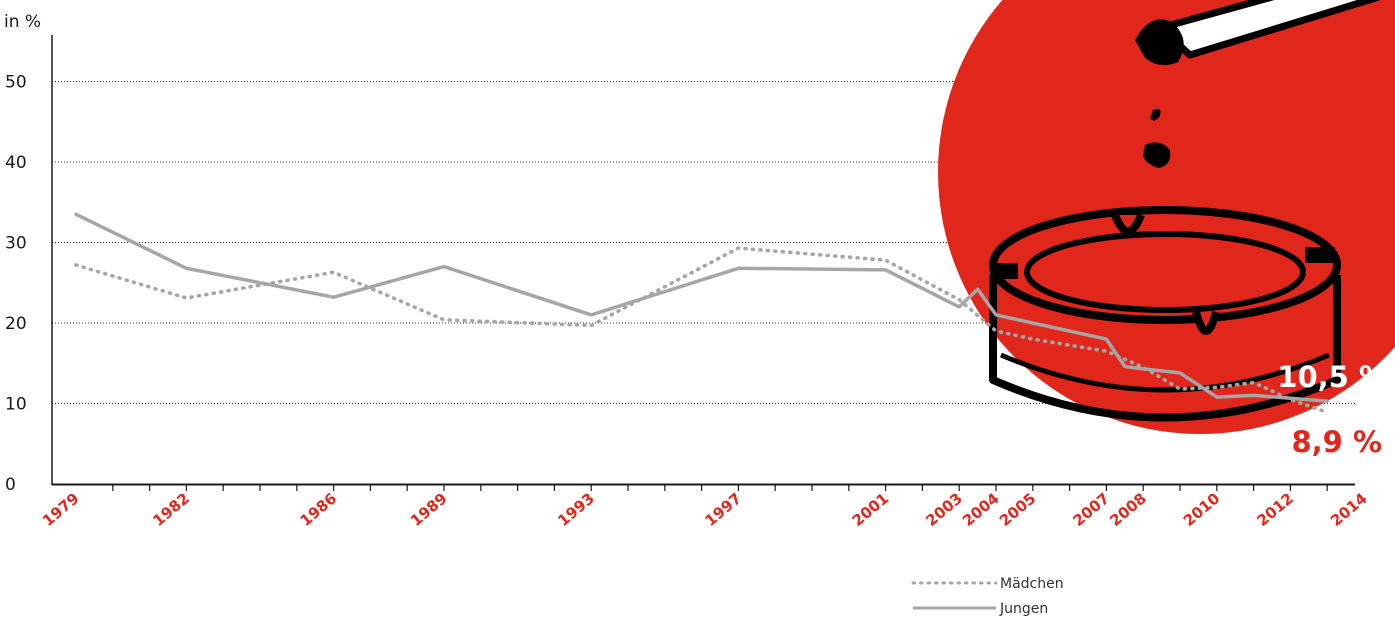 The width and height of the screenshot is (1395, 623). What do you see at coordinates (61, 509) in the screenshot?
I see `x-tick-label: 1979` at bounding box center [61, 509].